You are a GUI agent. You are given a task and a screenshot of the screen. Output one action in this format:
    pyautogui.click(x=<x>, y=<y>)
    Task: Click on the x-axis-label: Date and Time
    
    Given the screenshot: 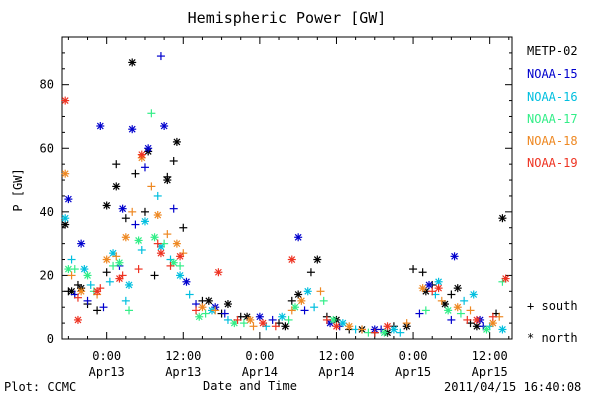 What is the action you would take?
    pyautogui.click(x=250, y=386)
    